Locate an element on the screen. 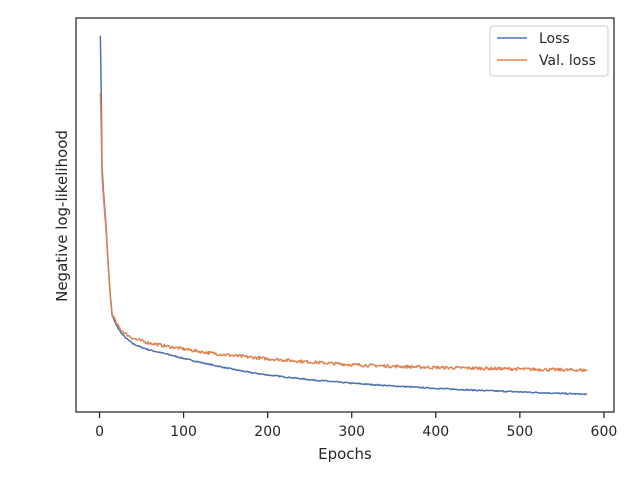 The width and height of the screenshot is (640, 480). y-axis-label: Negative log-likelihood is located at coordinates (62, 216).